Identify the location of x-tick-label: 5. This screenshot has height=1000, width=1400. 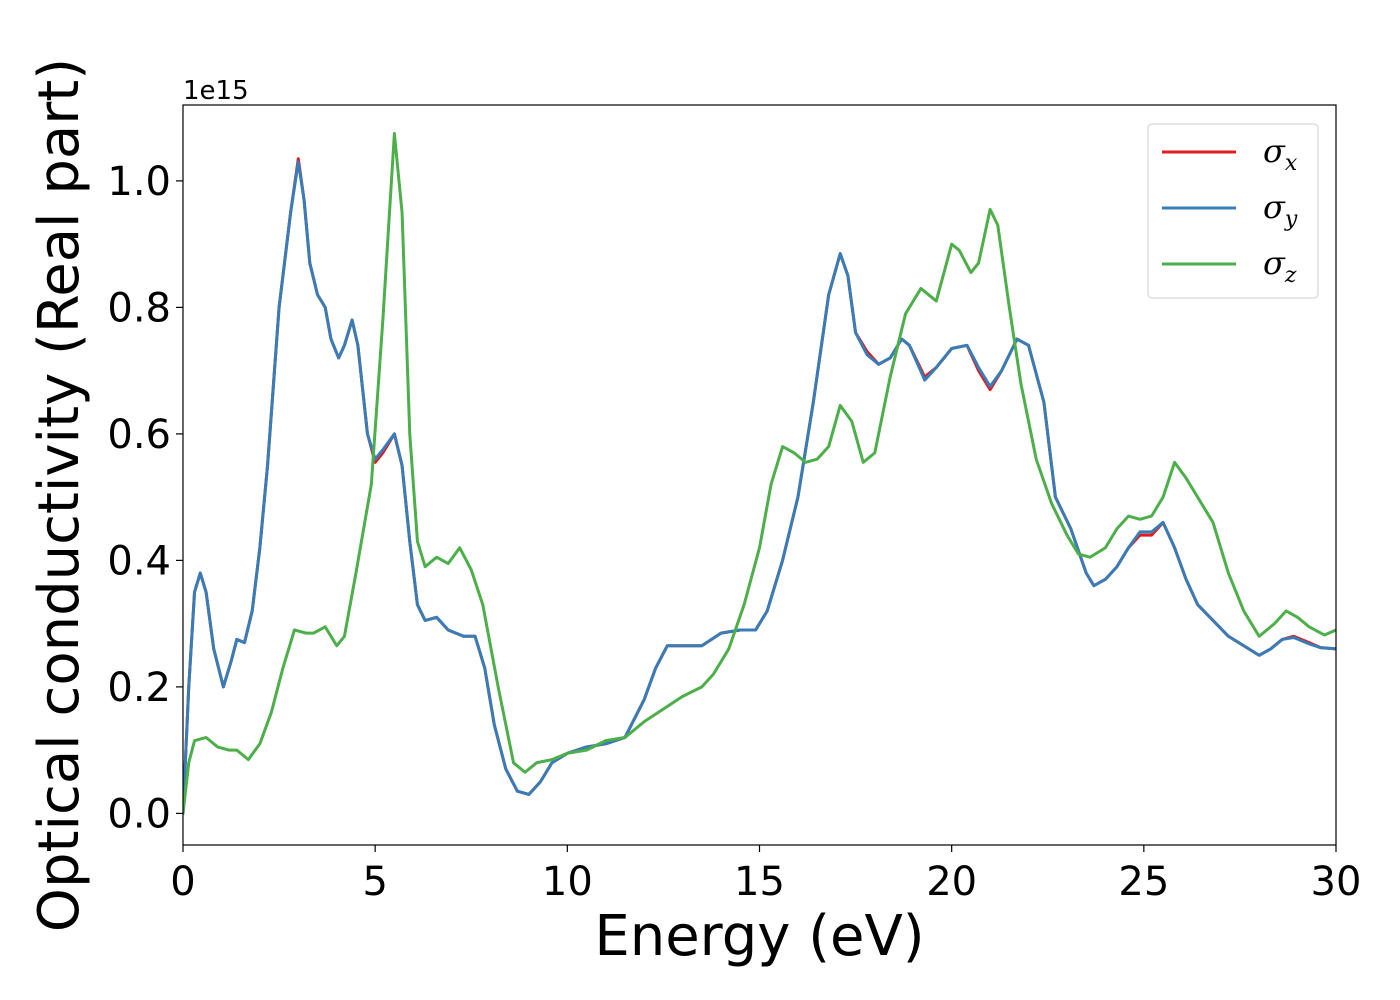
(374, 882).